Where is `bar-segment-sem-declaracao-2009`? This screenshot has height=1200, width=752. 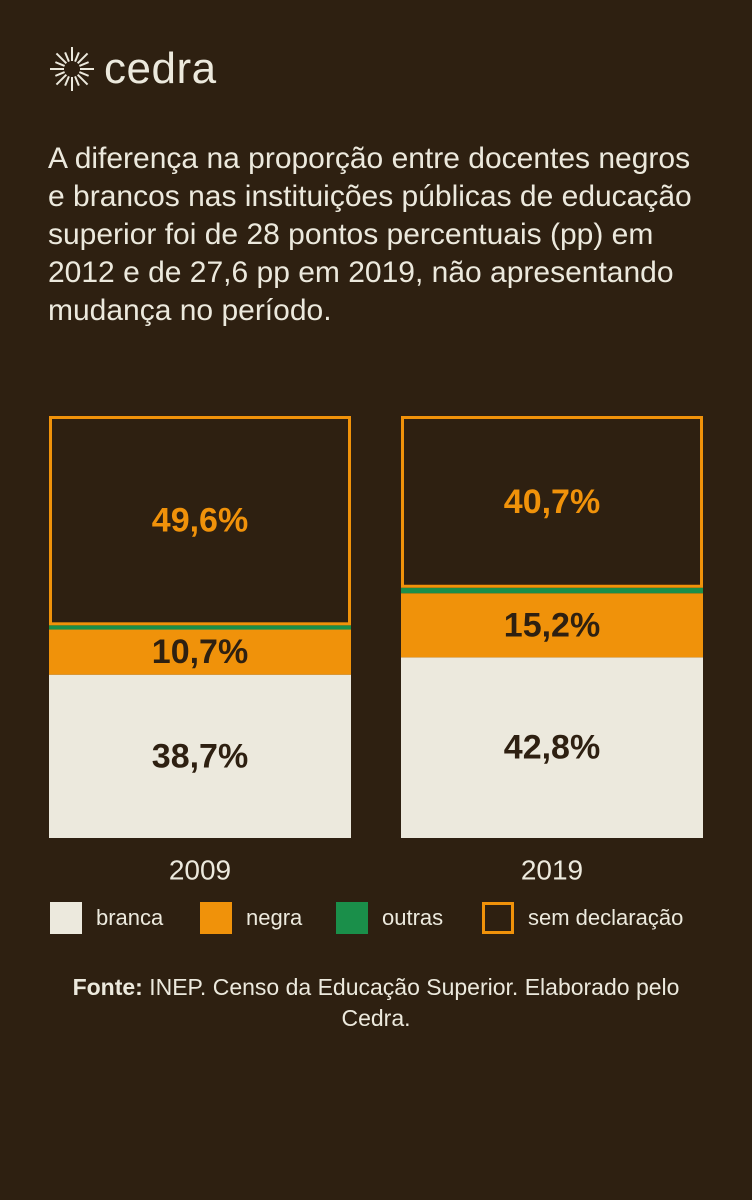
bar-segment-sem-declaracao-2009 is located at coordinates (200, 521).